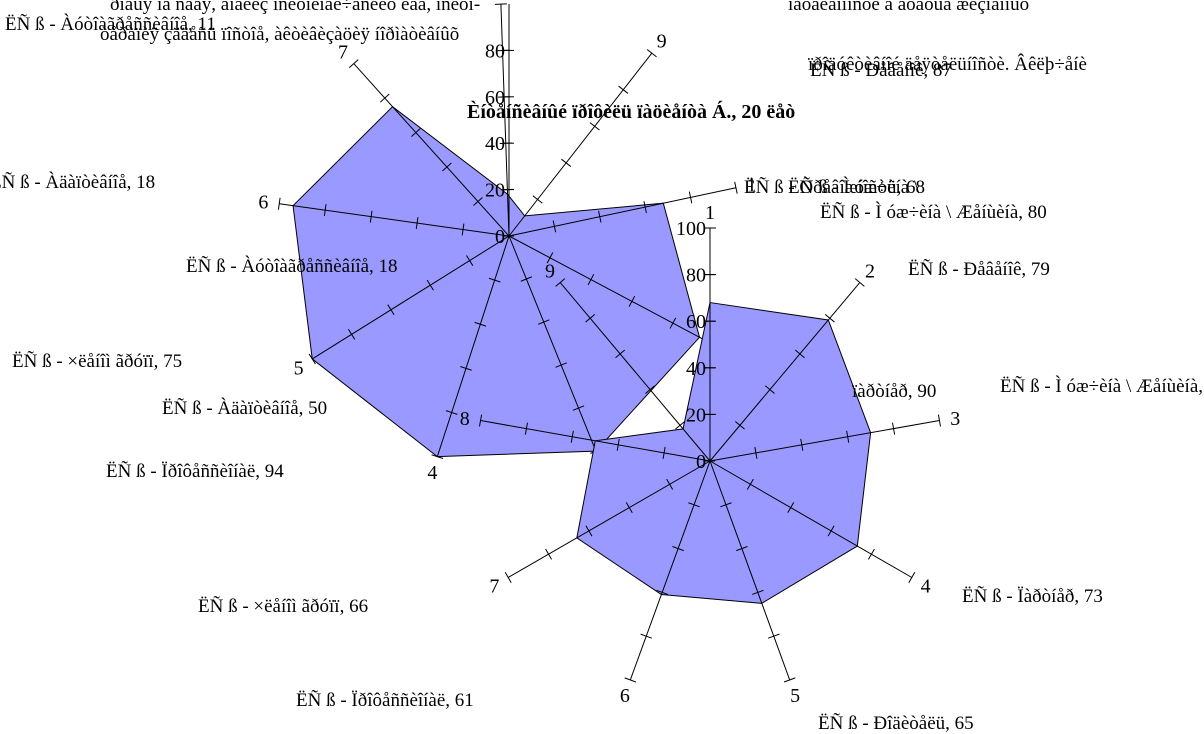  I want to click on right-label-child-87: ËÑ ß - Ðåâåíîê, 87, so click(881, 70).